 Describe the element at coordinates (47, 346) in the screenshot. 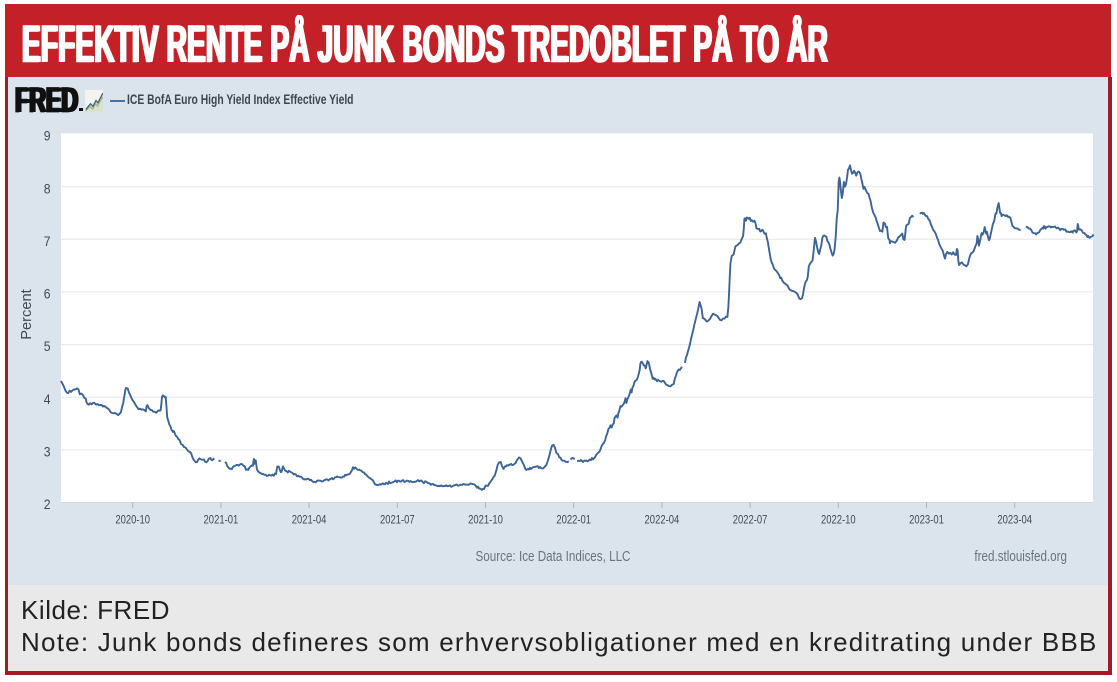

I see `svg-text: 5` at that location.